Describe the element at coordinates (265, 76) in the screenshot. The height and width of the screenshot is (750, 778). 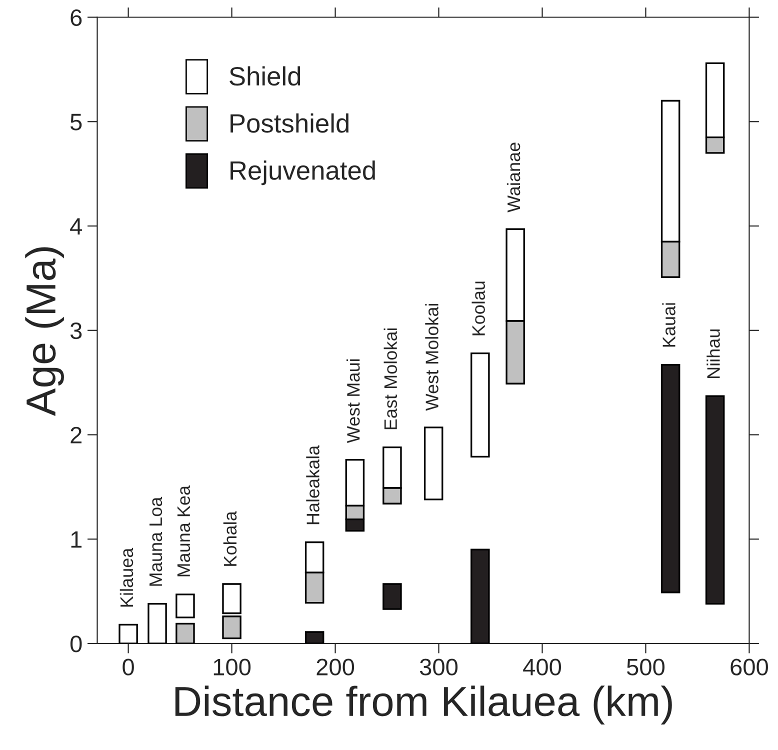
I see `legend-label: Shield` at that location.